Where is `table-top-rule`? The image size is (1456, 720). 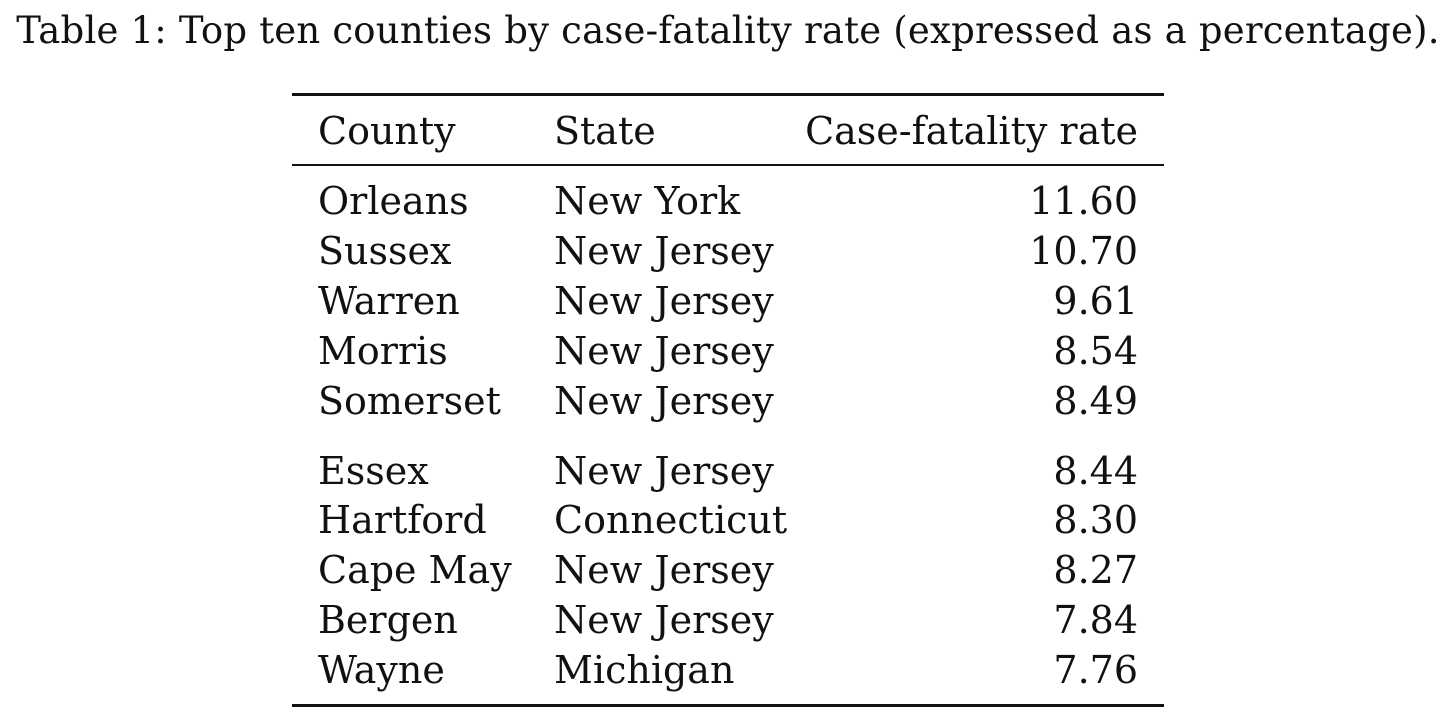
table-top-rule is located at coordinates (728, 94).